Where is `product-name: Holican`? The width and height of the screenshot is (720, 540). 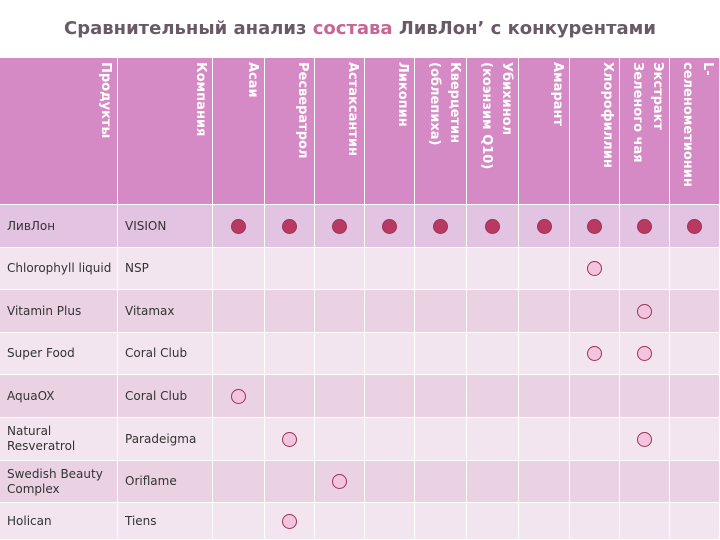 product-name: Holican is located at coordinates (59, 521).